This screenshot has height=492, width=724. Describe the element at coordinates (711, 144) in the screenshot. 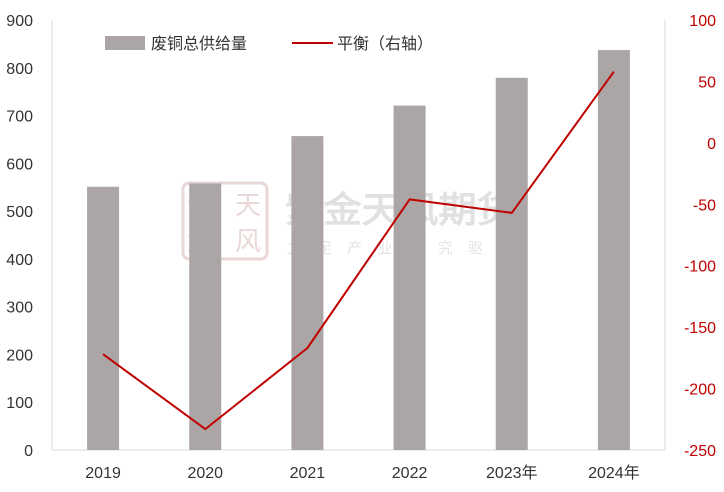

I see `right-tick-label: 0` at that location.